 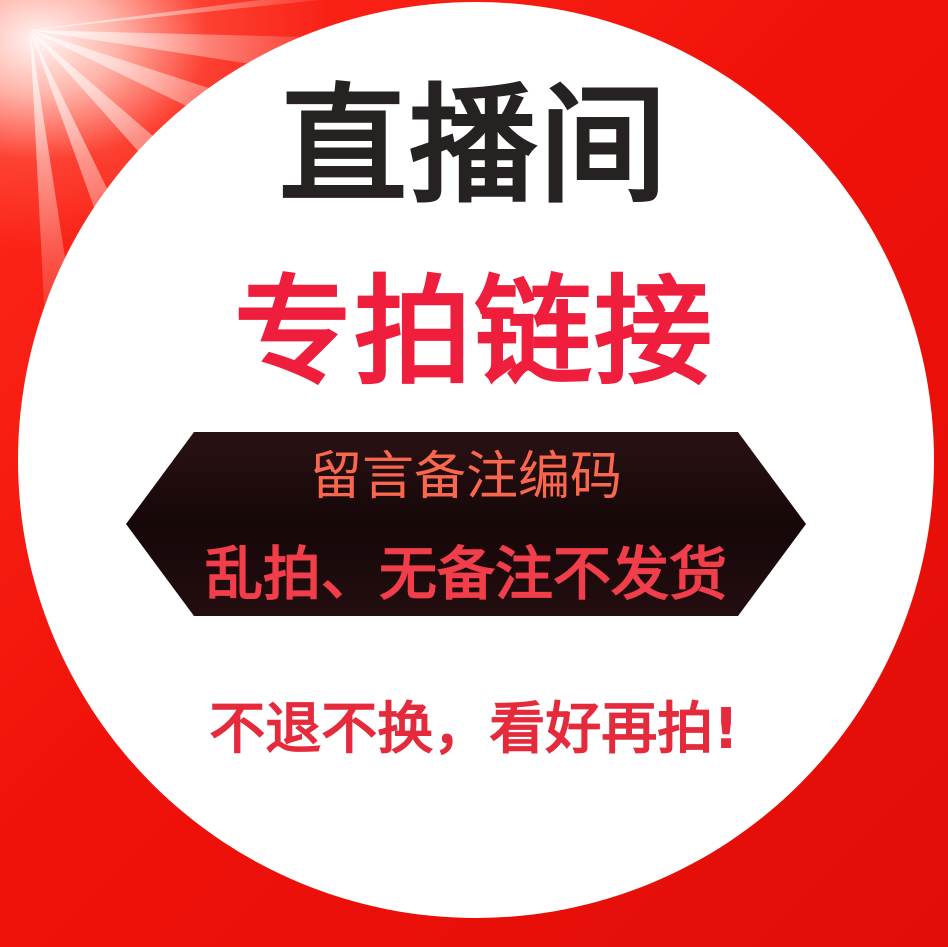 I want to click on main-title: 直播间, so click(x=473, y=146).